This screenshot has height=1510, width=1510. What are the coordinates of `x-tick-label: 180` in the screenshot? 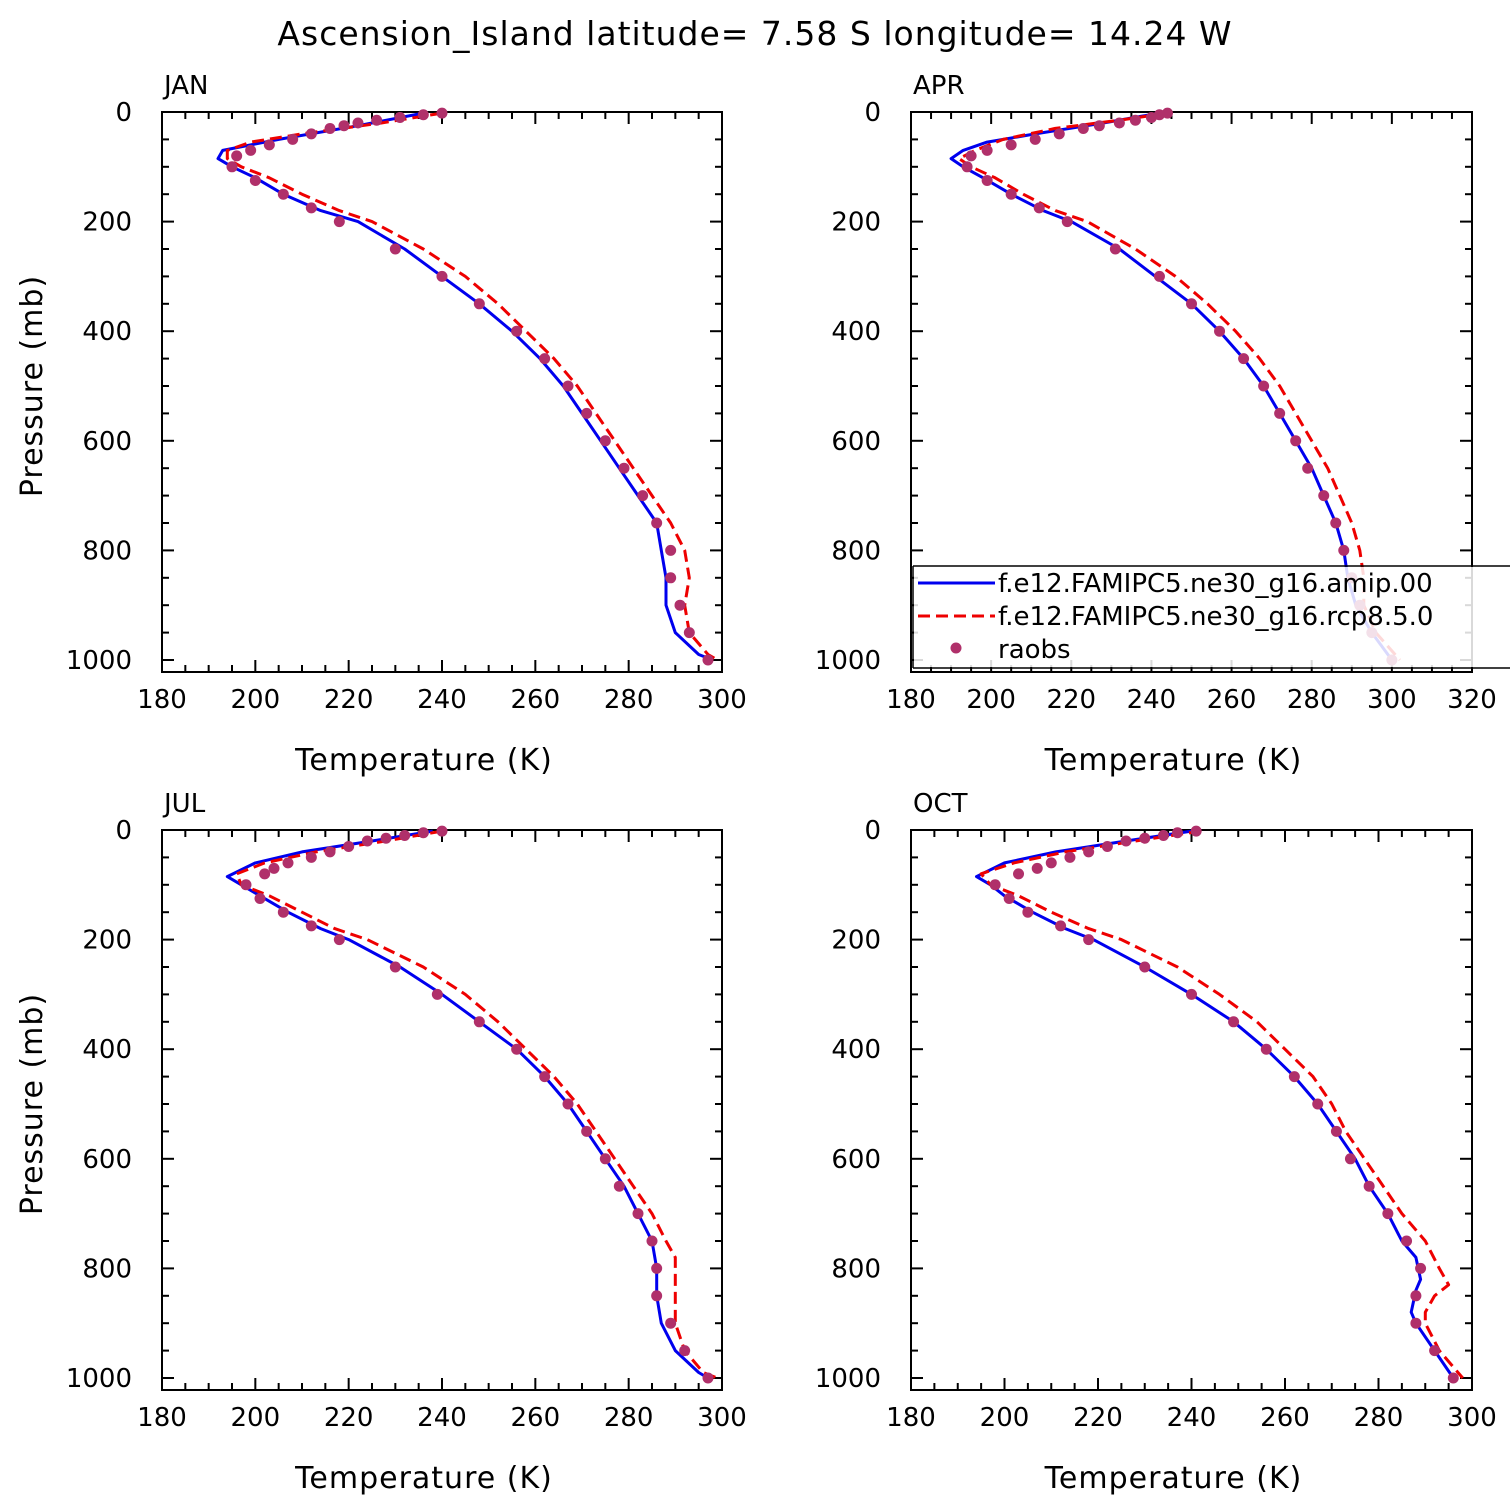 It's located at (911, 1418).